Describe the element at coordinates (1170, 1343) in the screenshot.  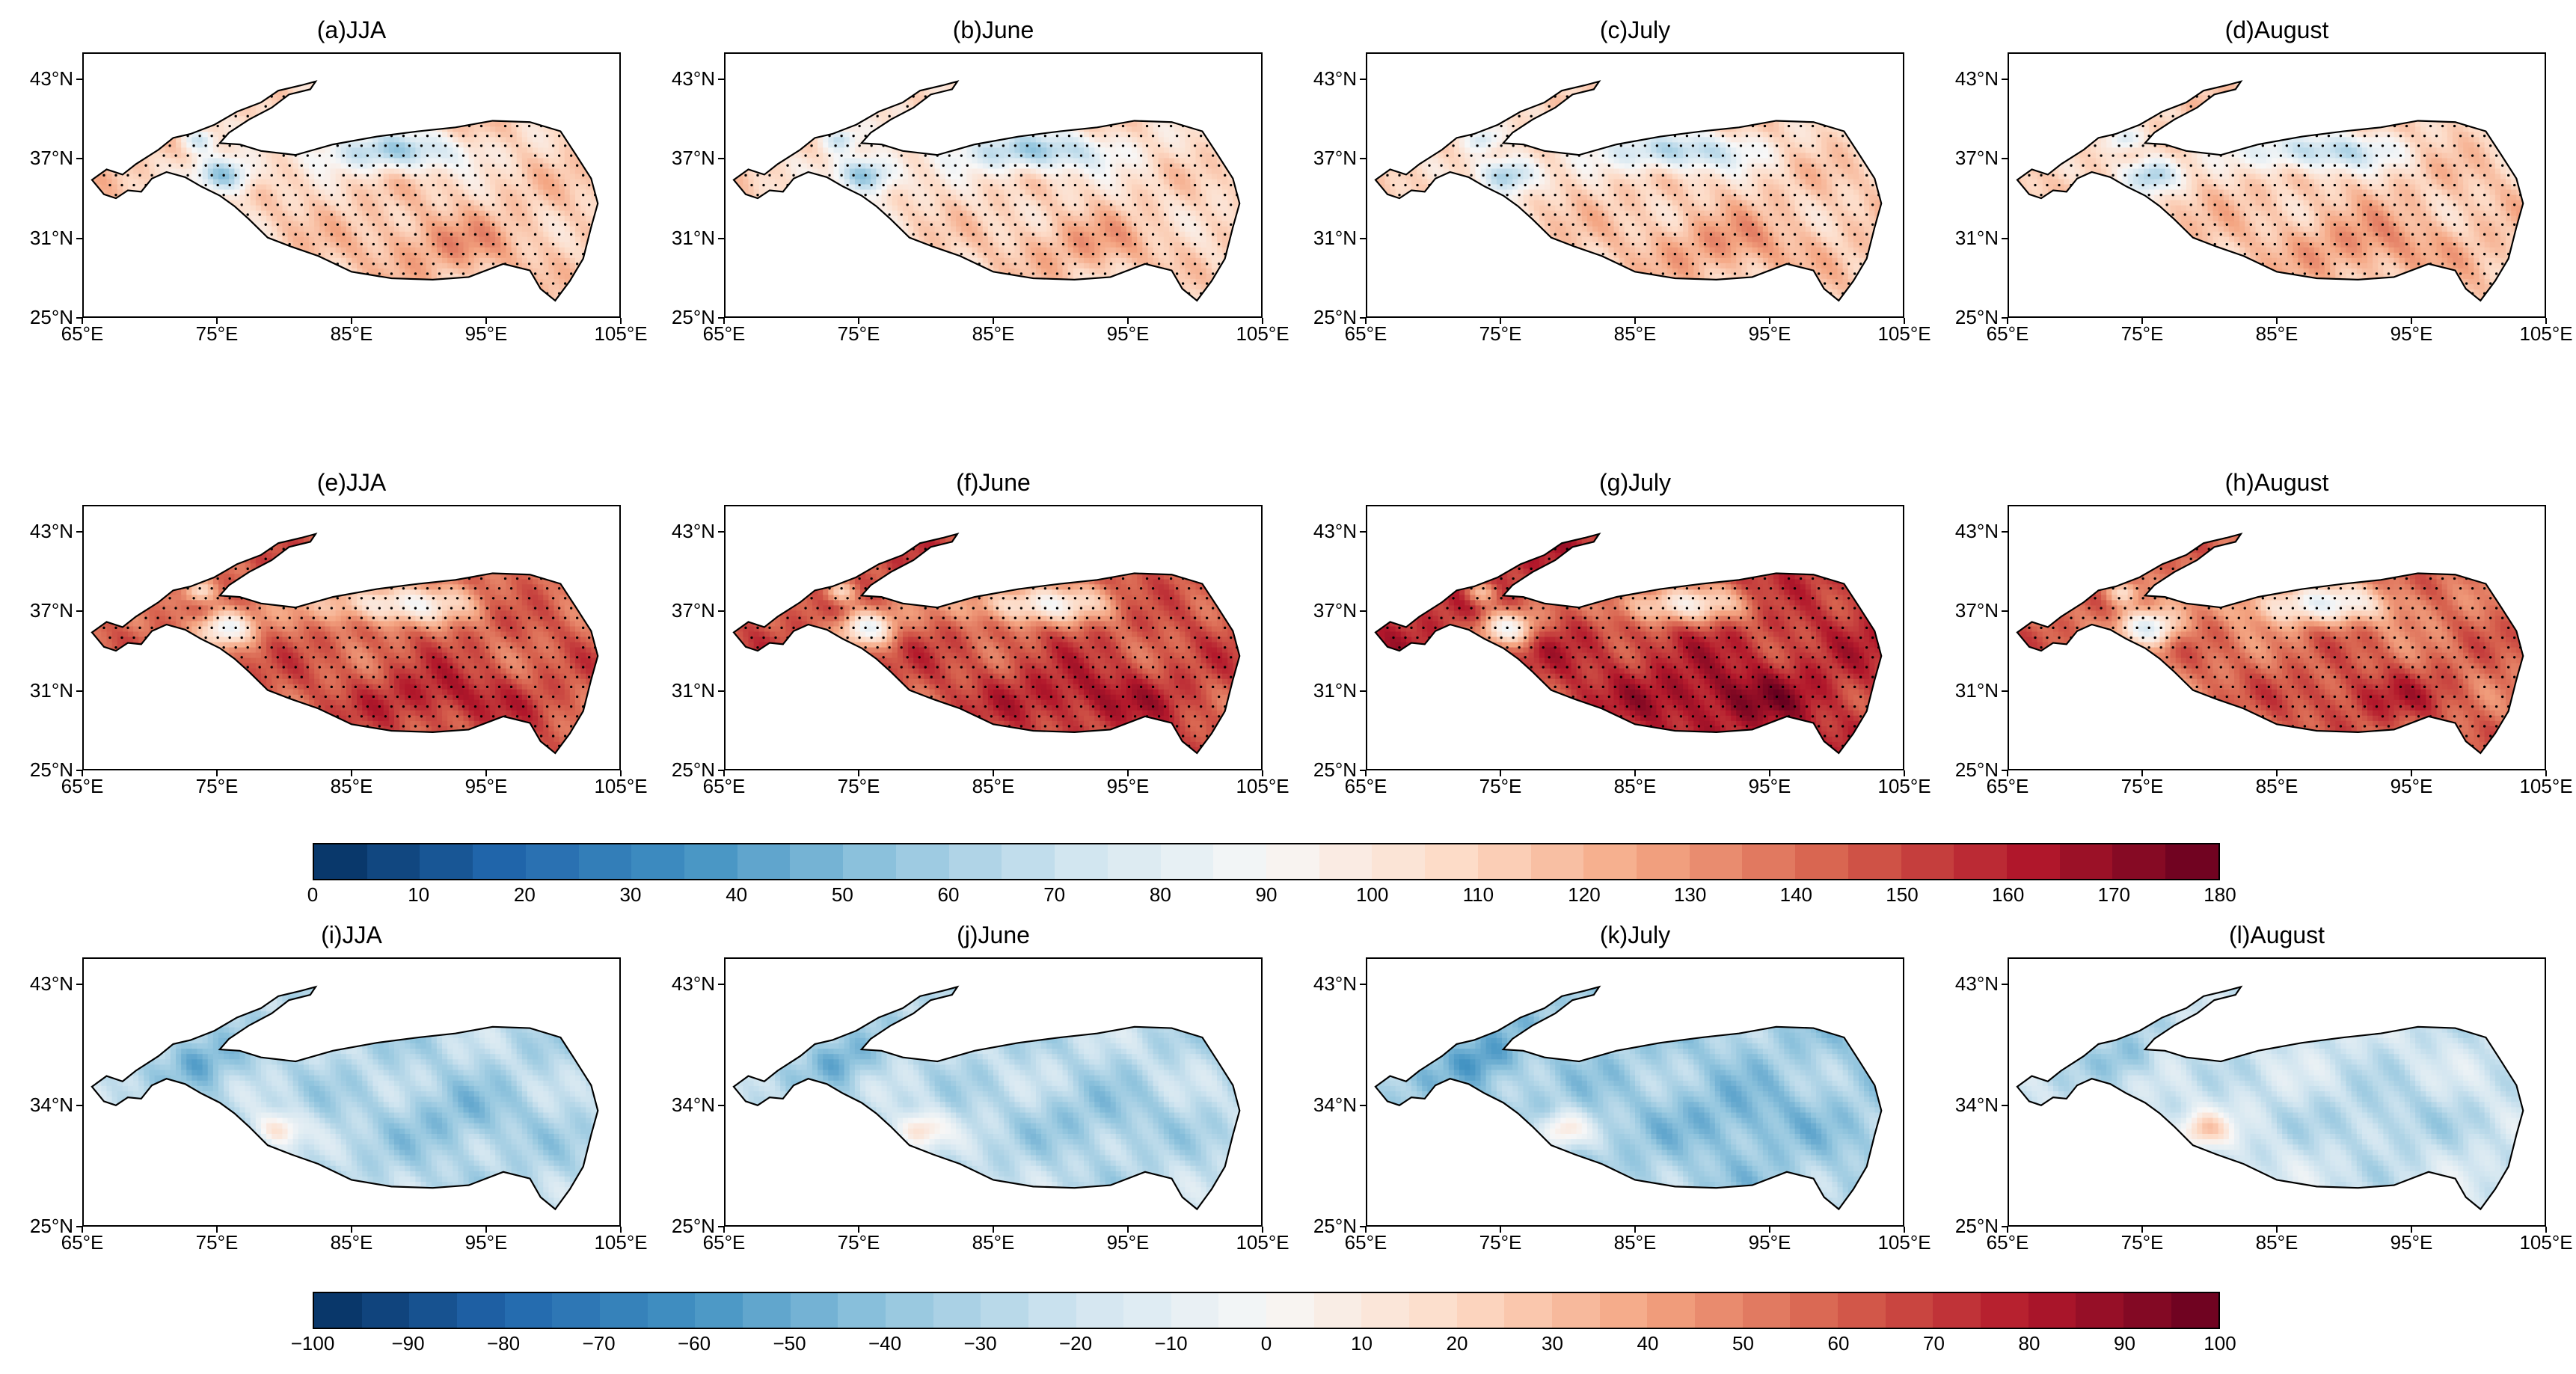
I see `colorbar-label: −10` at that location.